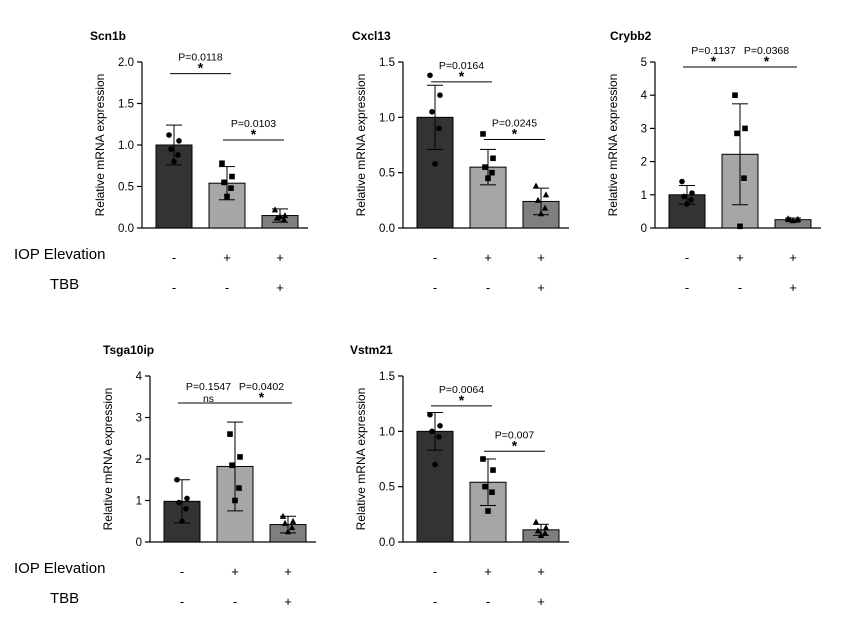 The width and height of the screenshot is (867, 626). I want to click on iop-elevation-label-top: IOP Elevation, so click(59, 254).